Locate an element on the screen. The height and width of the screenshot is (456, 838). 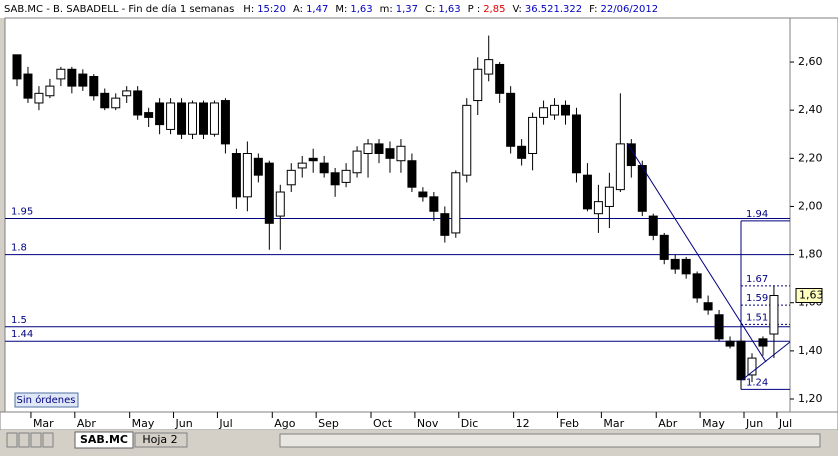
x-tick-label: Abr is located at coordinates (87, 423).